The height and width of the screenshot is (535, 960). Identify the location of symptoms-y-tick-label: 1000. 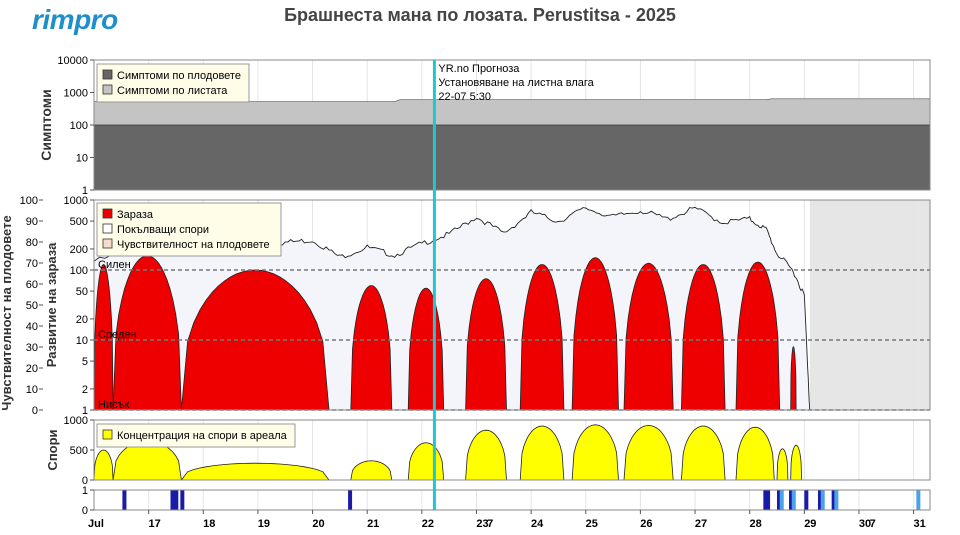
(76, 94).